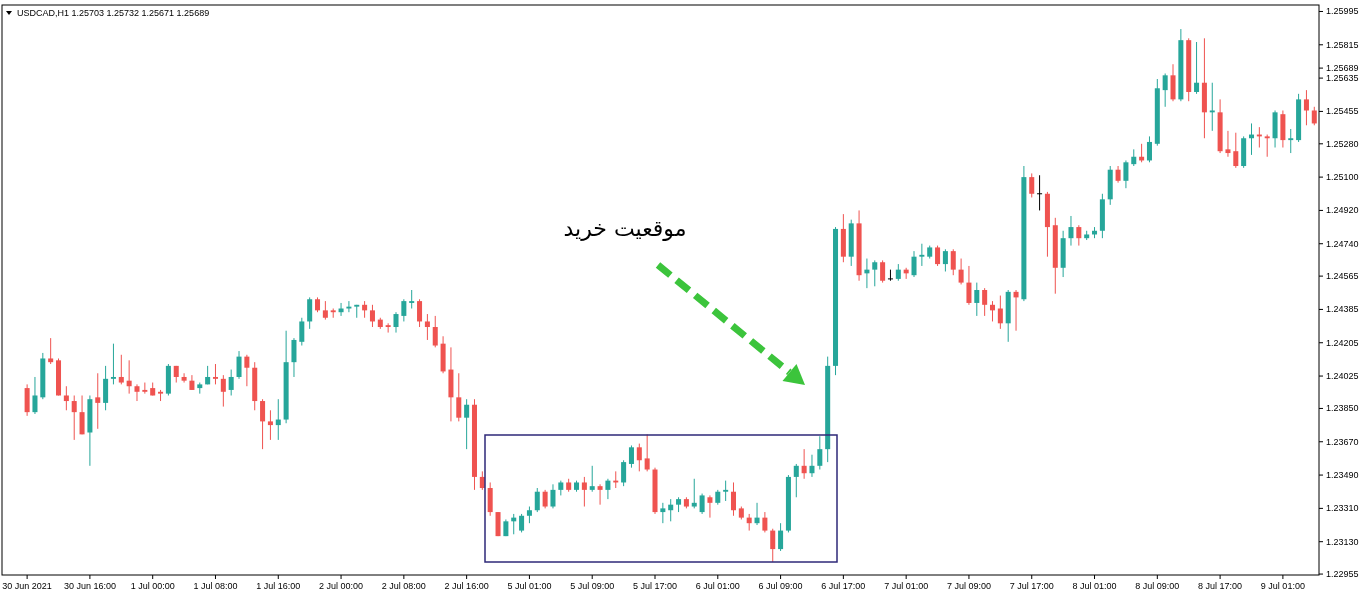  I want to click on x-tick-label: 9 Jul 01:00, so click(1282, 586).